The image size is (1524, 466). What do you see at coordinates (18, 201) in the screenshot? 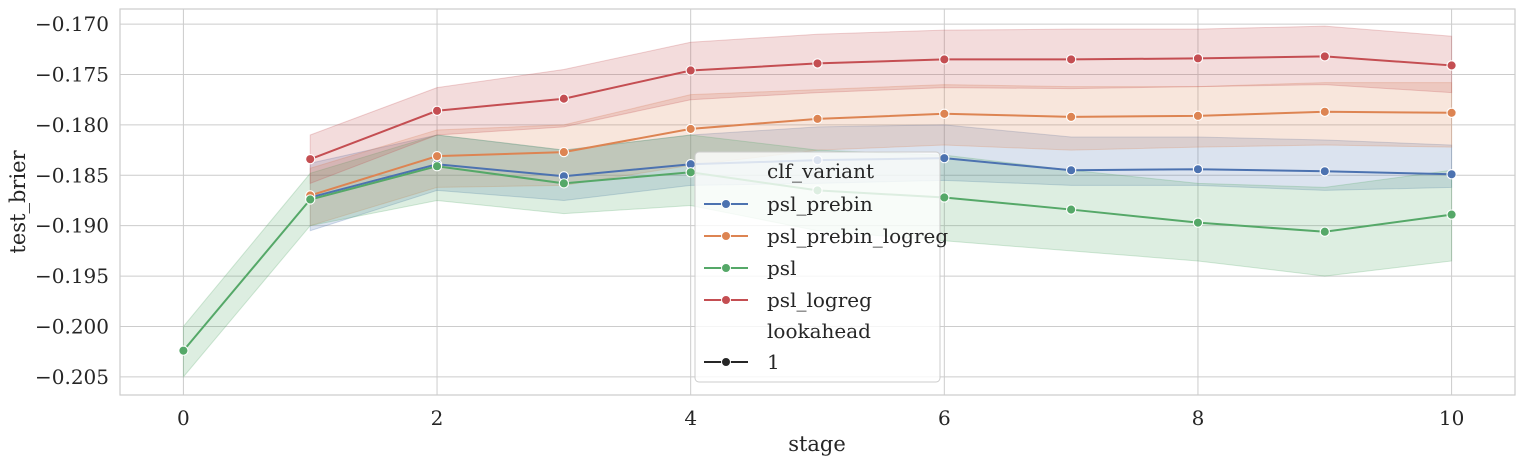
I see `y-axis-label: test_brier` at bounding box center [18, 201].